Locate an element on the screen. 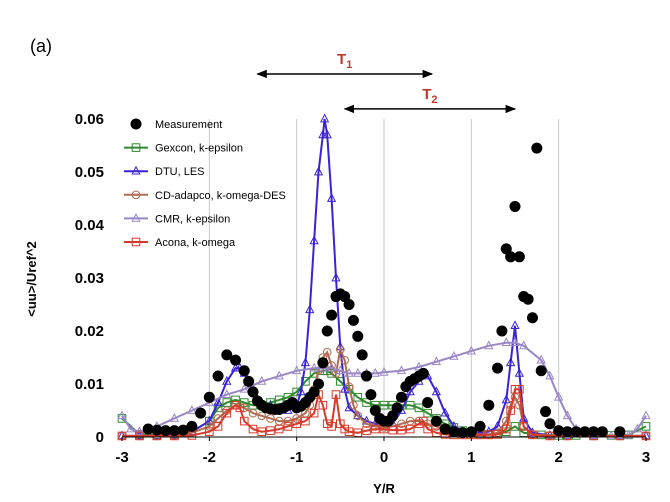 The width and height of the screenshot is (670, 502). legend-label: CD-adapco, k-omega-DES is located at coordinates (220, 196).